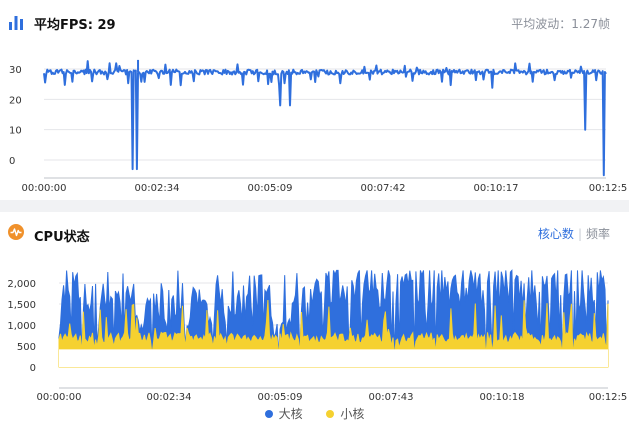 The image size is (629, 422). I want to click on fps-title: 平均FPS: 29, so click(75, 23).